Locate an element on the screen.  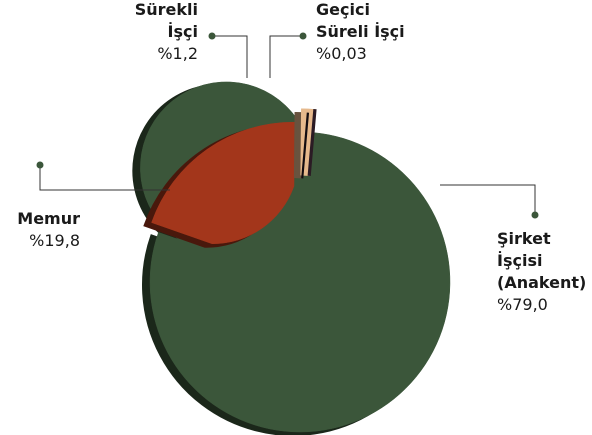
value-label: %19,8 is located at coordinates (54, 240).